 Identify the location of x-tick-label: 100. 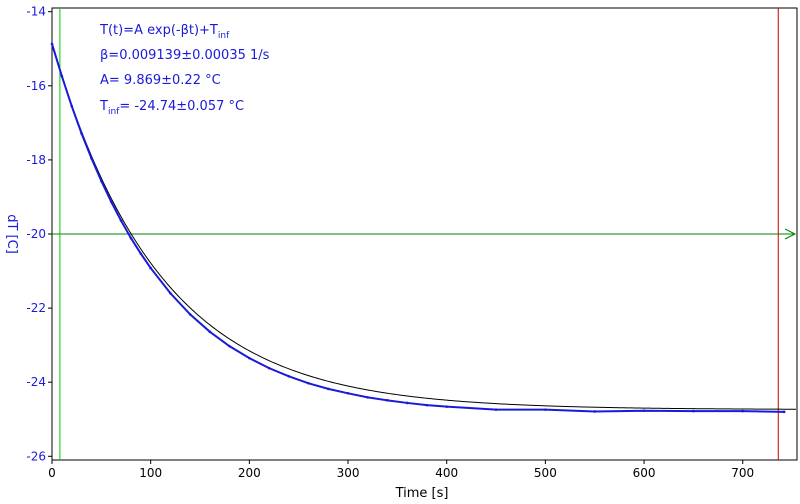
(150, 473).